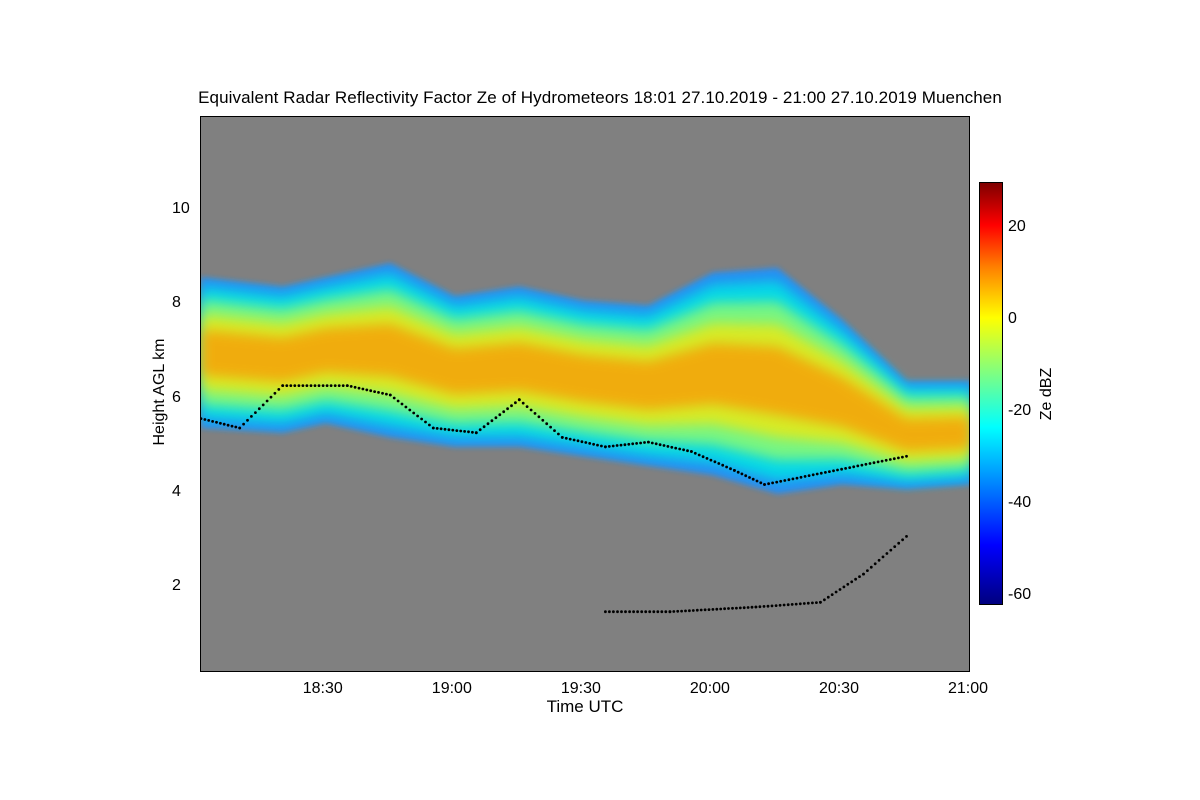 This screenshot has height=800, width=1200. Describe the element at coordinates (580, 688) in the screenshot. I see `x-tick-label: 19:30` at that location.